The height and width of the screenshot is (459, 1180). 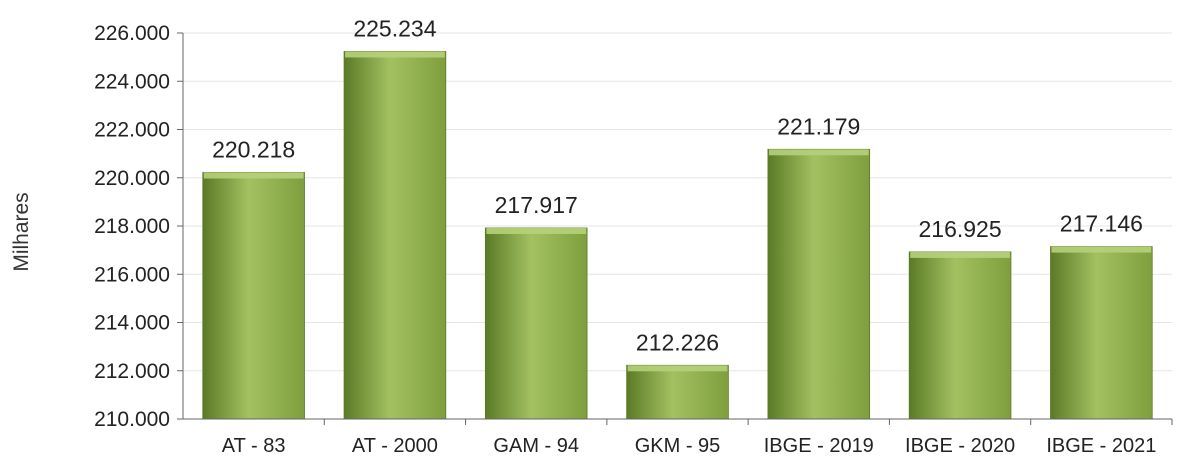 I want to click on x-tick-label: AT - 2000, so click(x=395, y=446).